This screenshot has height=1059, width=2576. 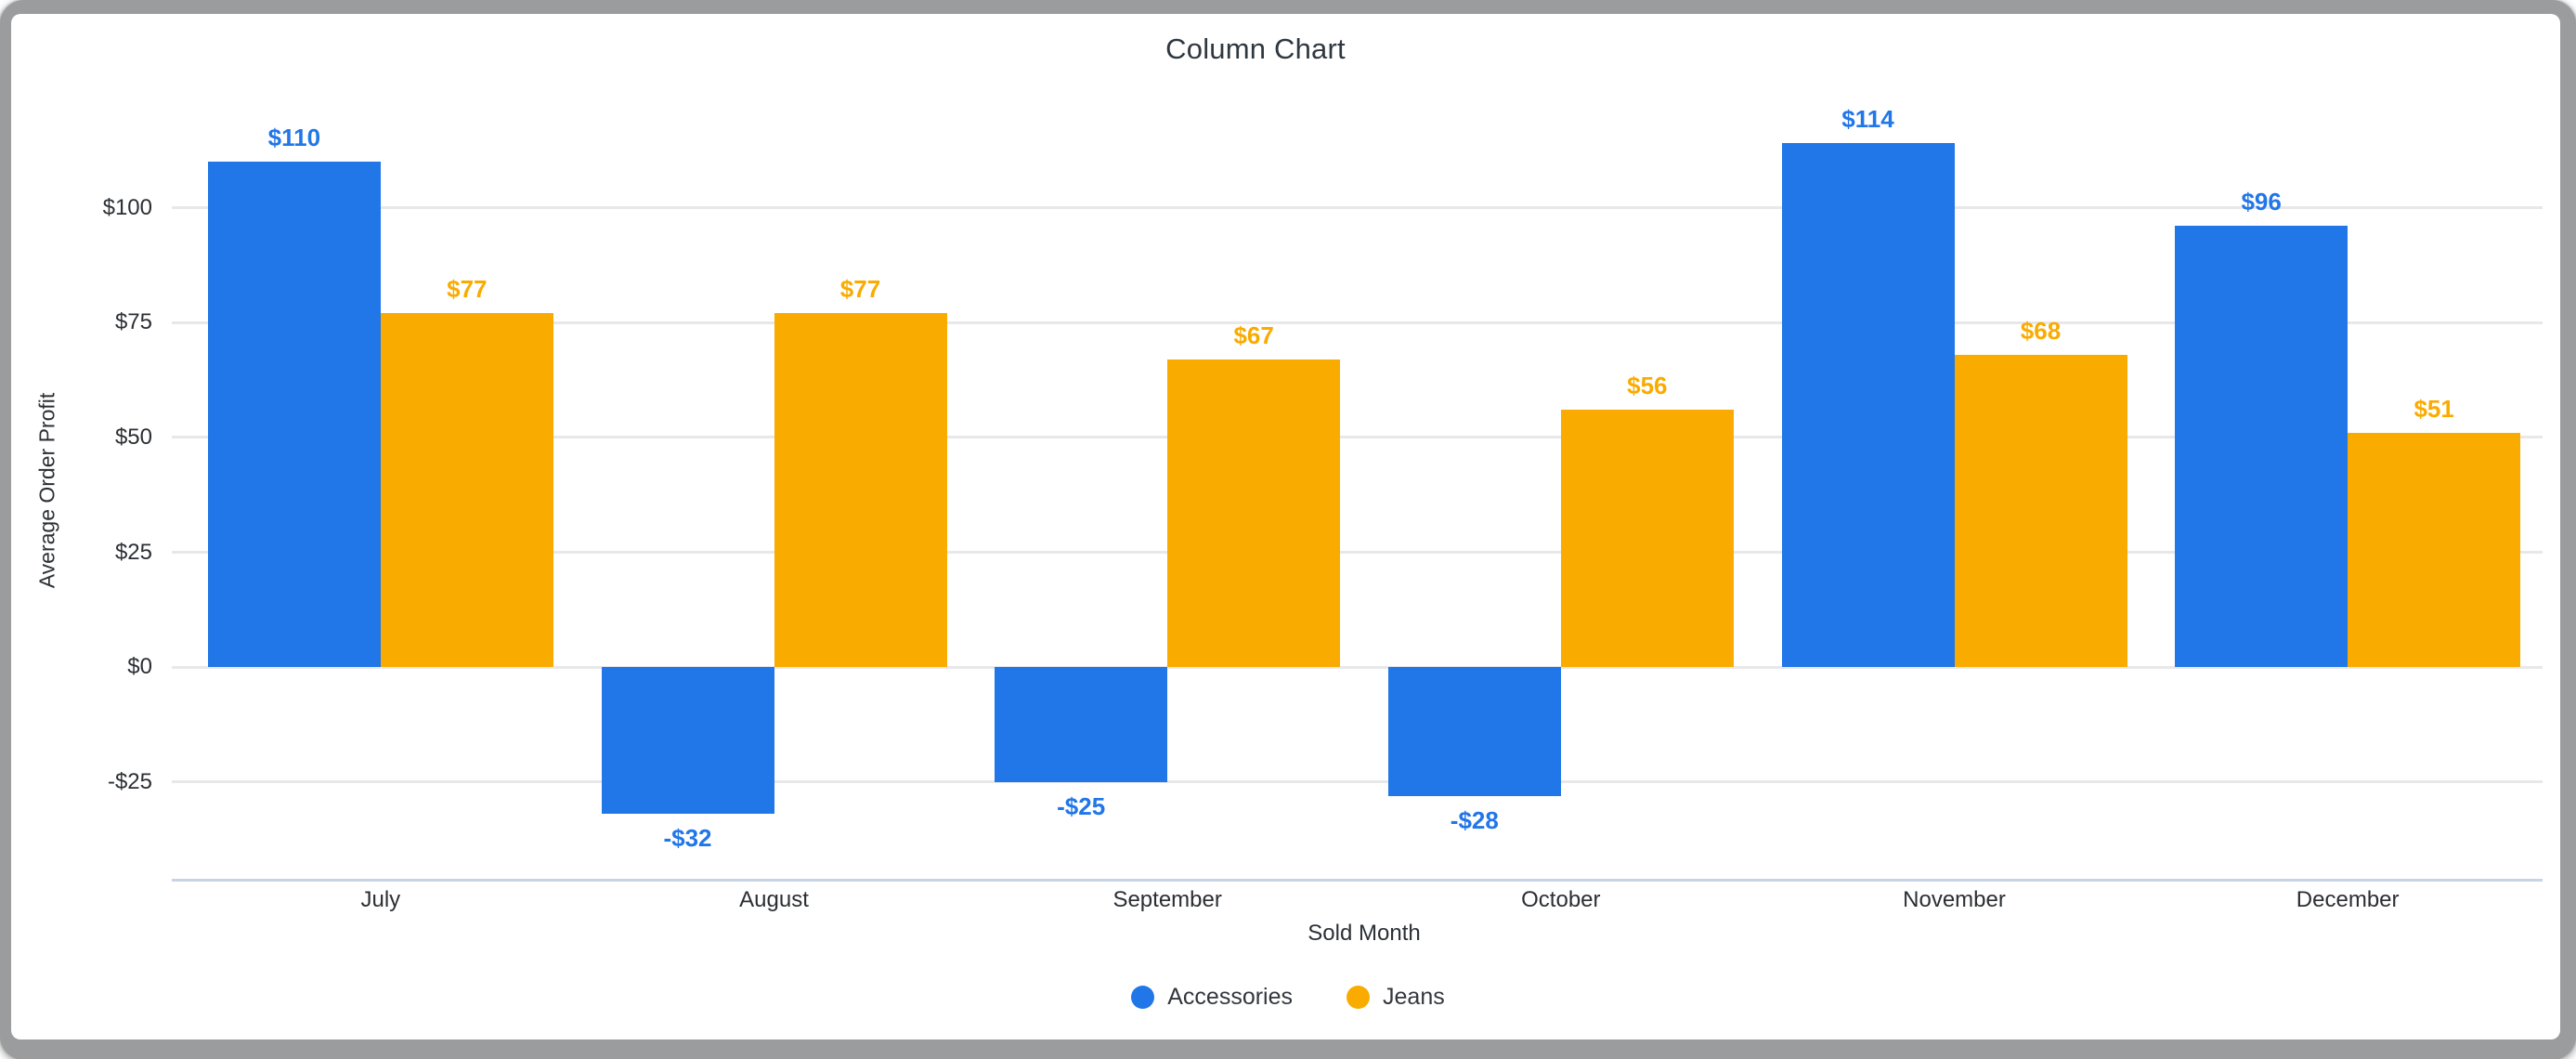 I want to click on bar-accessories-december, so click(x=2261, y=447).